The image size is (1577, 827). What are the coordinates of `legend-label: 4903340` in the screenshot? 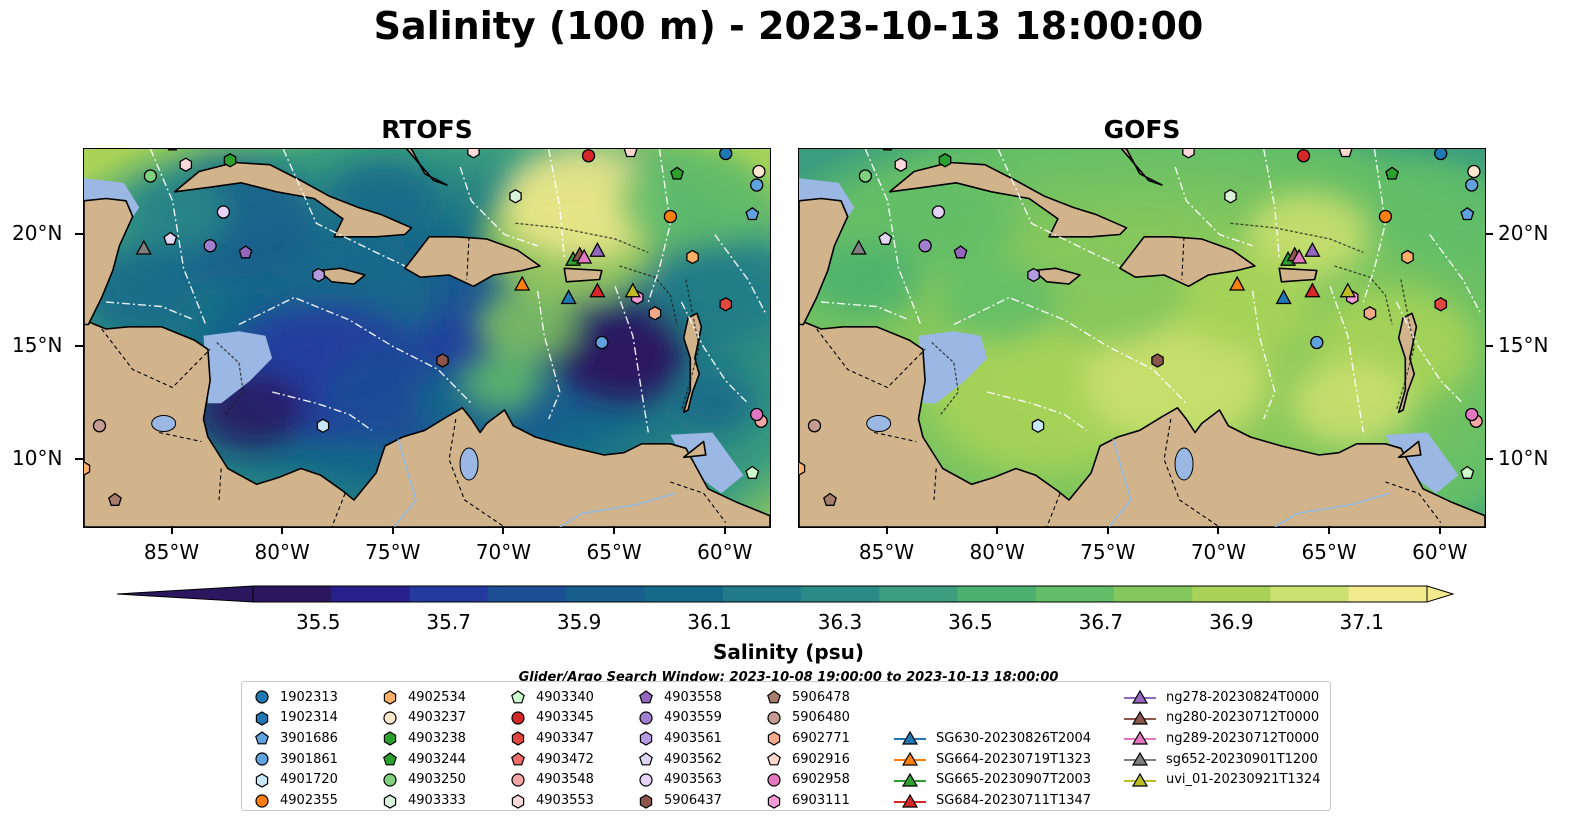 It's located at (565, 697).